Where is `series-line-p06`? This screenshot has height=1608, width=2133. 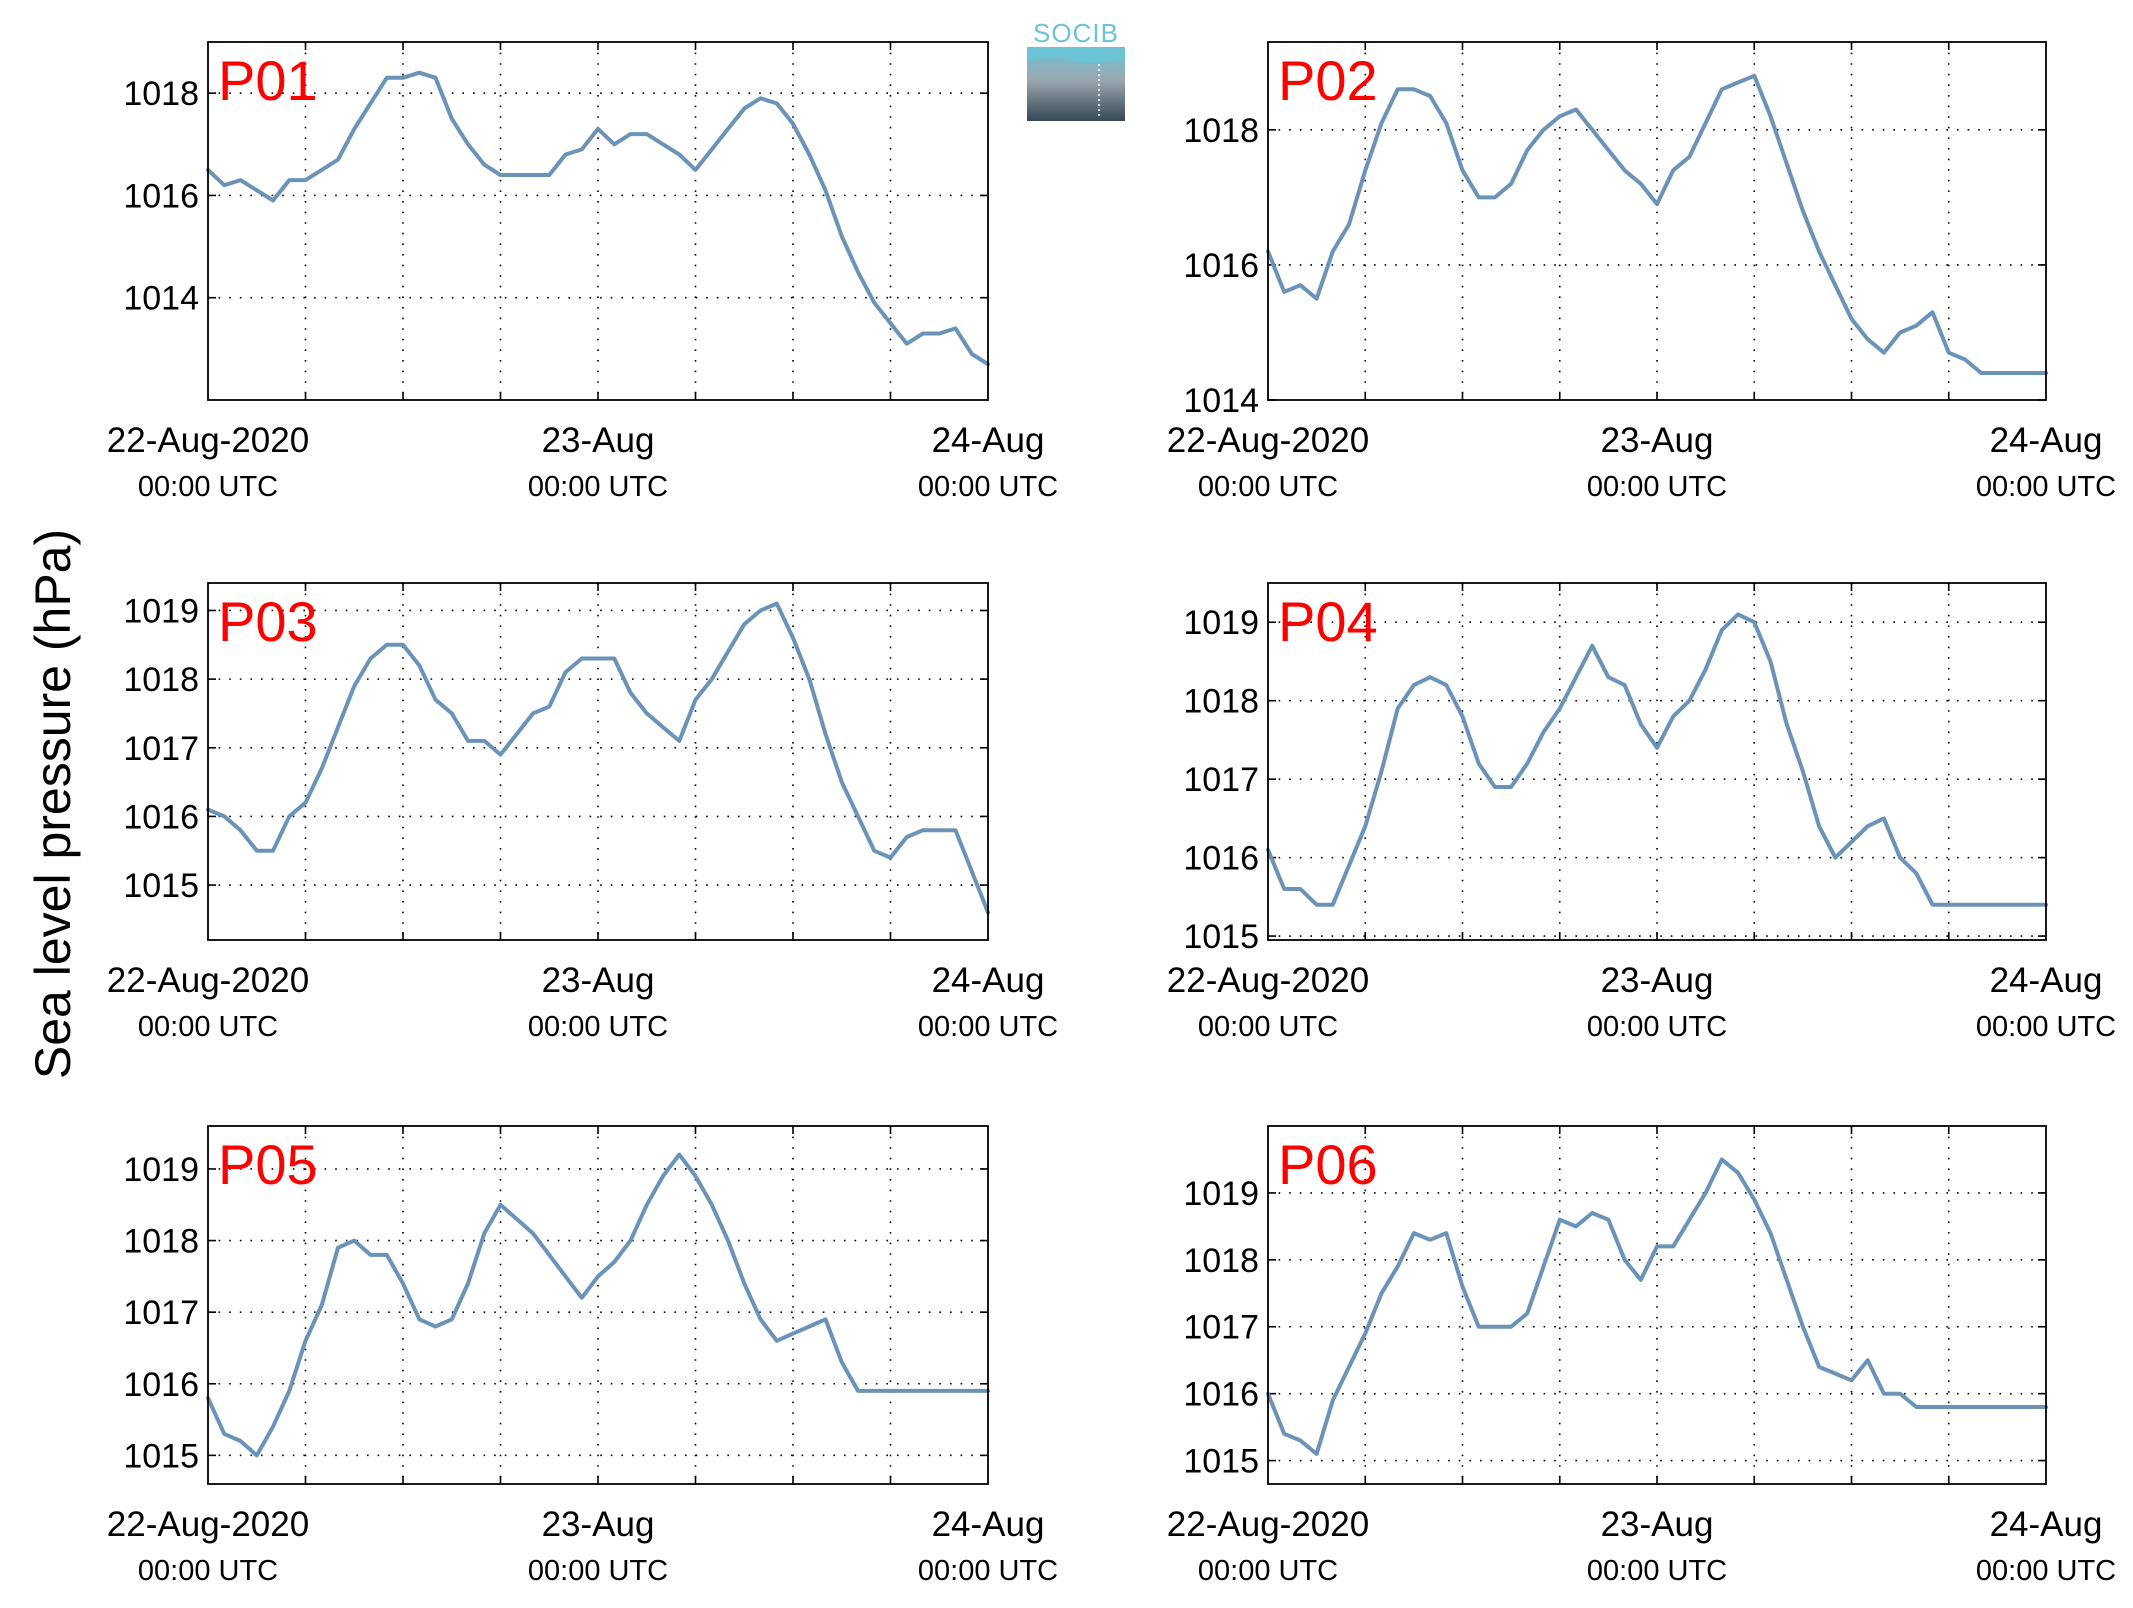 series-line-p06 is located at coordinates (1657, 1306).